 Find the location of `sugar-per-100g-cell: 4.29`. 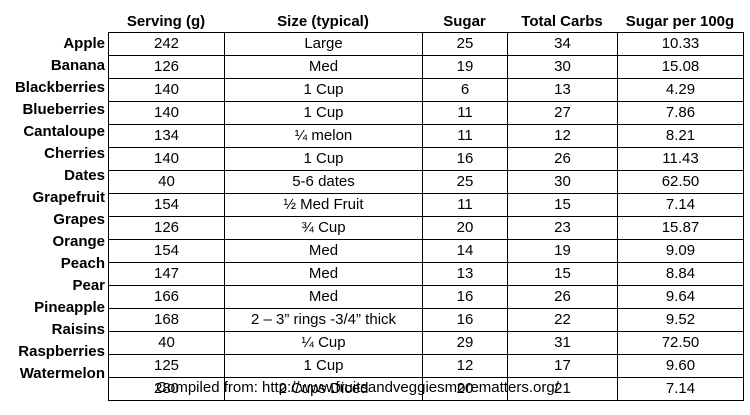

sugar-per-100g-cell: 4.29 is located at coordinates (680, 90).